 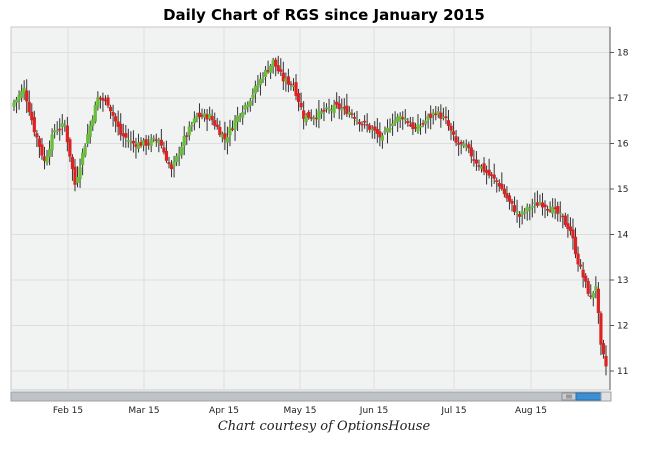 What do you see at coordinates (324, 15) in the screenshot?
I see `chart-title: Daily Chart of RGS since January 2015` at bounding box center [324, 15].